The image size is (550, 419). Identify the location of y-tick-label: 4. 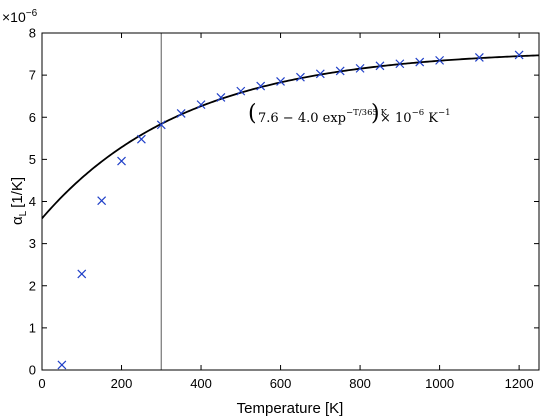
(32, 201).